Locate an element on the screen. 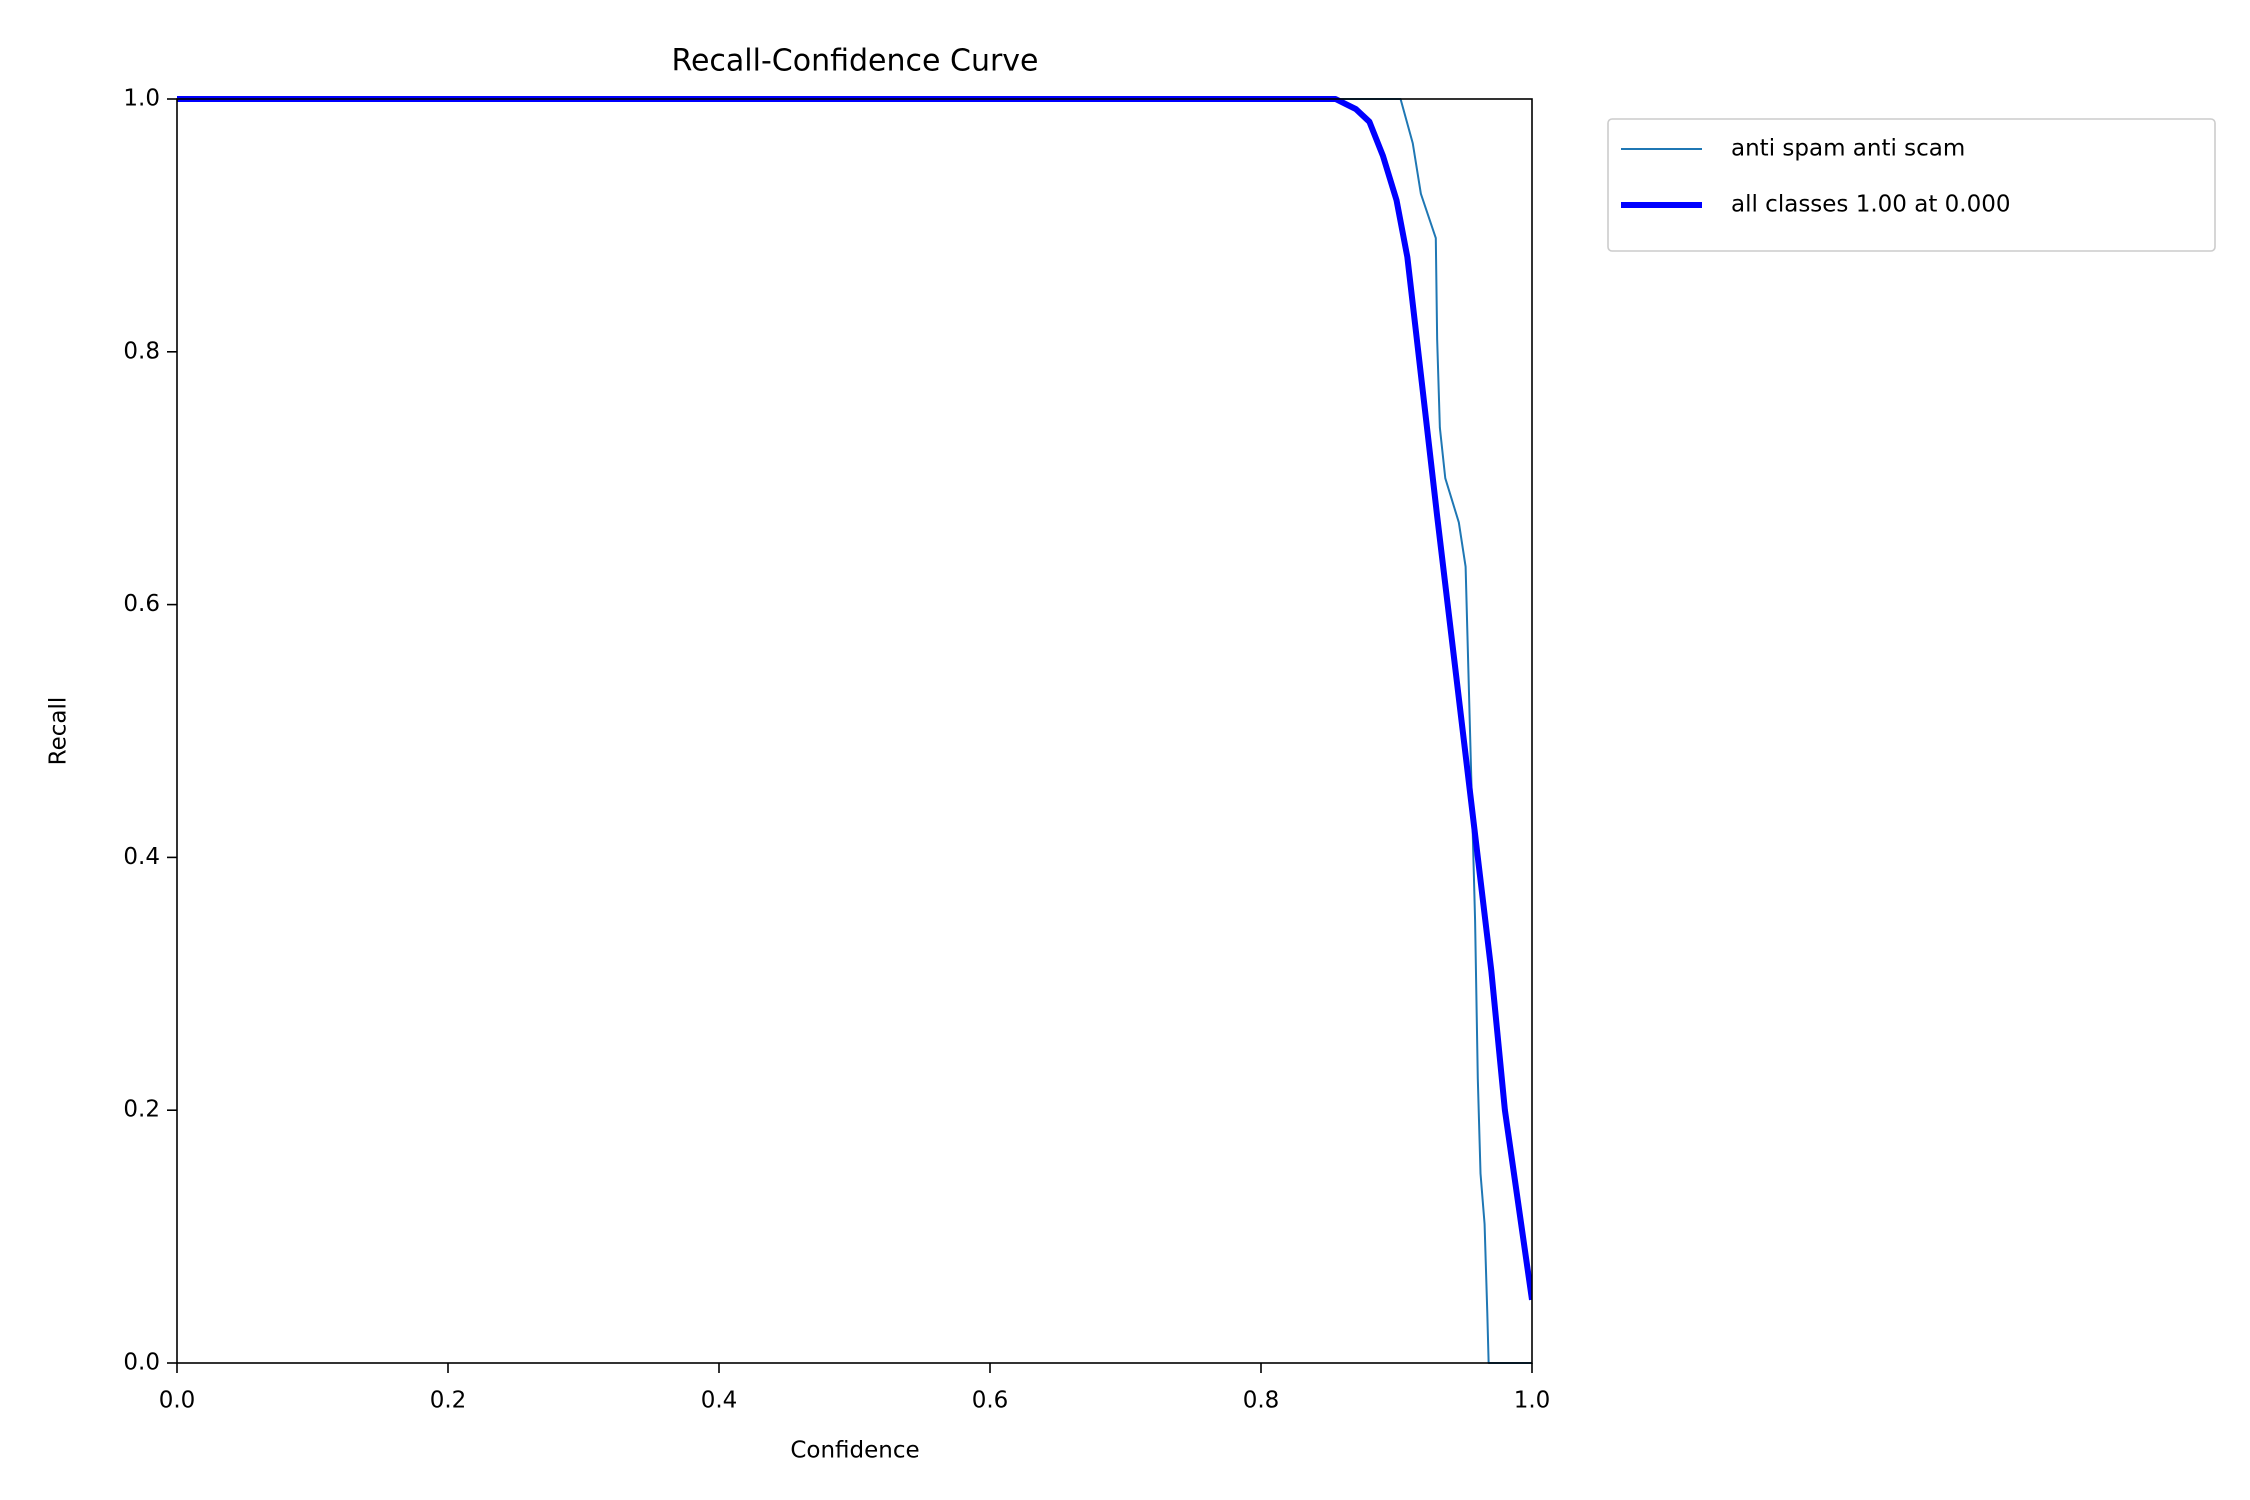  x-tick-label: 0.0 is located at coordinates (177, 1401).